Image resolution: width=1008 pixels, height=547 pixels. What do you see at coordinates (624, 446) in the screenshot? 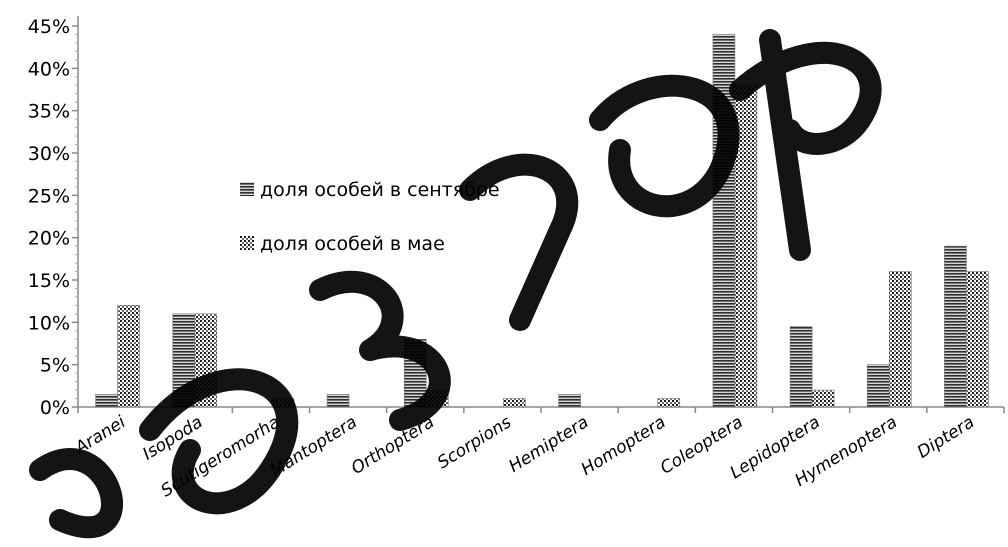
I see `x-tick-label: Homoptera` at bounding box center [624, 446].